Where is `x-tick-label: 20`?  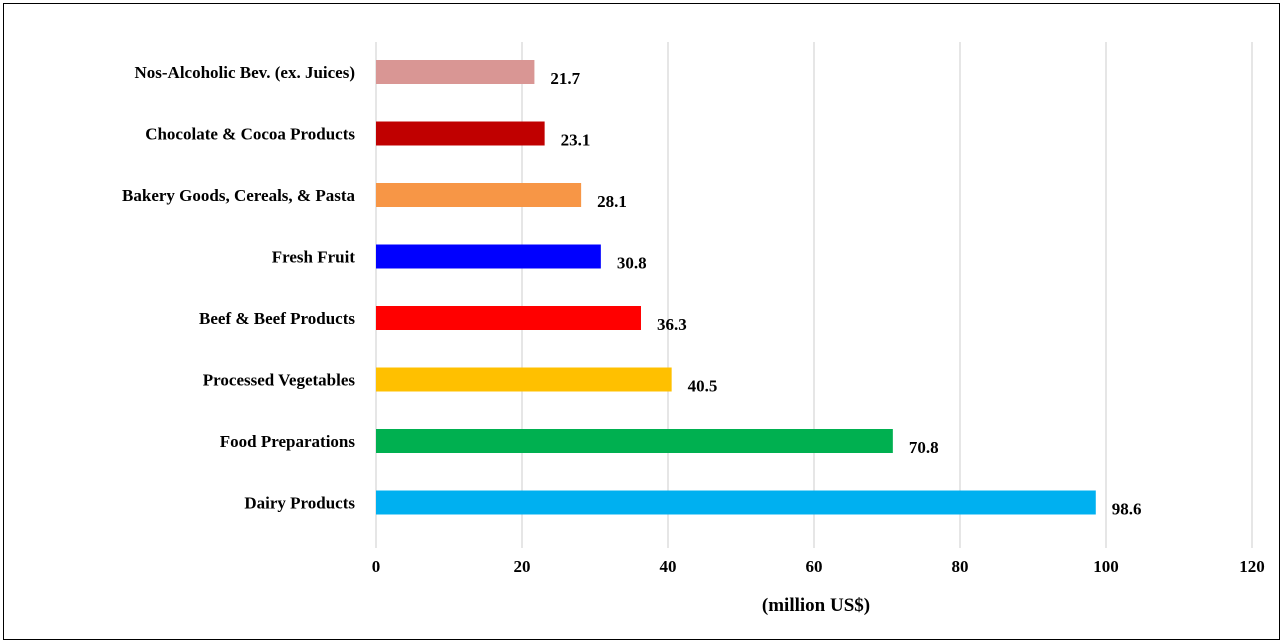 x-tick-label: 20 is located at coordinates (522, 566).